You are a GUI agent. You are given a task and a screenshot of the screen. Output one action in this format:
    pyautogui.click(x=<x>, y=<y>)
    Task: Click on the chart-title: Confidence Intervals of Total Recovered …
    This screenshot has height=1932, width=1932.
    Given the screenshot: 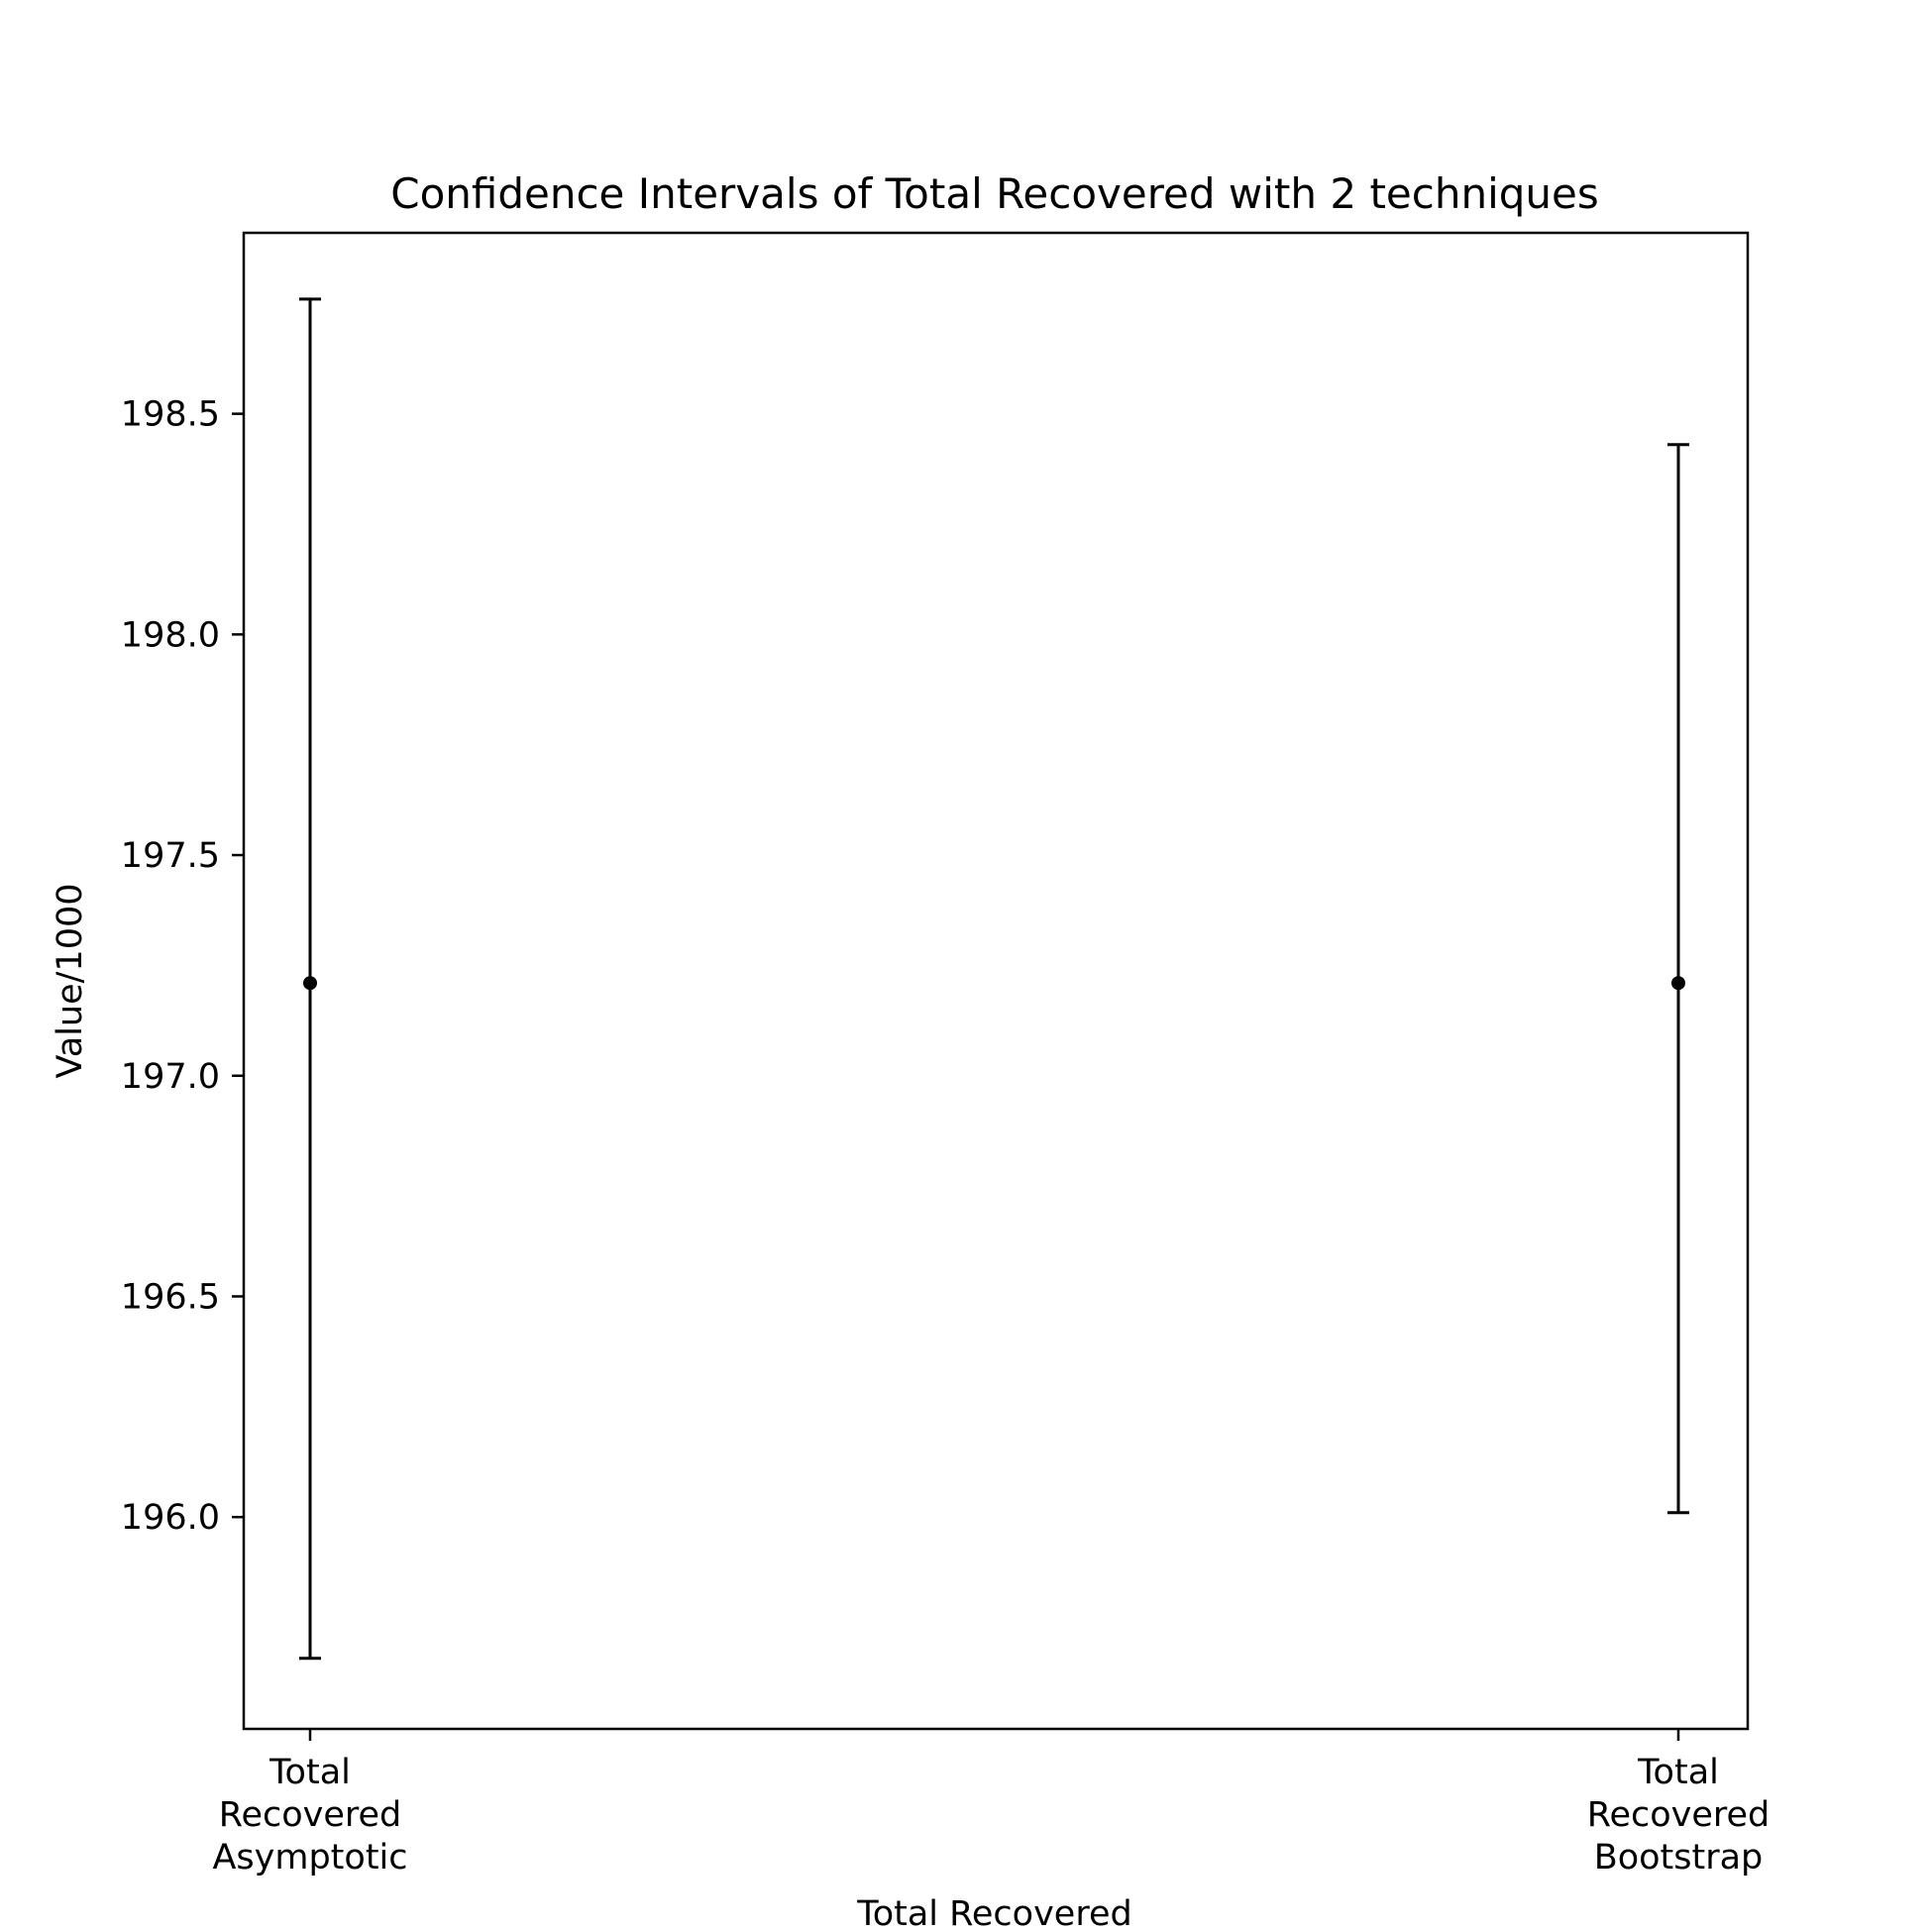 What is the action you would take?
    pyautogui.click(x=995, y=194)
    